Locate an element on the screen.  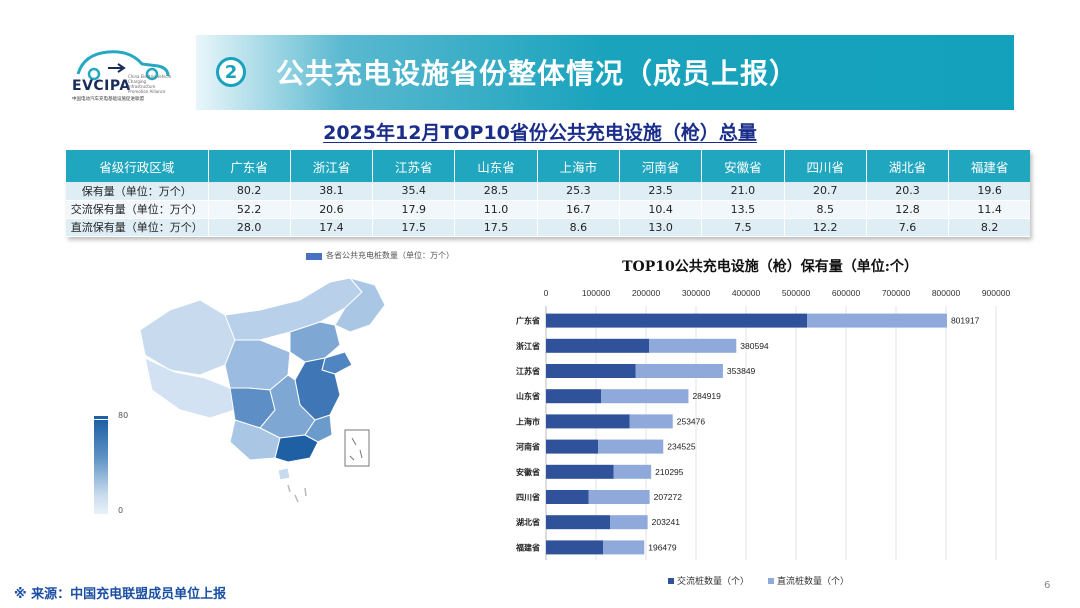
table-cell: 12.8 is located at coordinates (908, 209).